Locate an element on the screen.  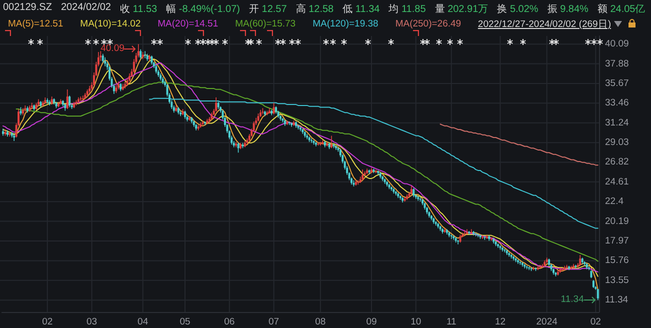
text: 收 11.53 is located at coordinates (139, 9).